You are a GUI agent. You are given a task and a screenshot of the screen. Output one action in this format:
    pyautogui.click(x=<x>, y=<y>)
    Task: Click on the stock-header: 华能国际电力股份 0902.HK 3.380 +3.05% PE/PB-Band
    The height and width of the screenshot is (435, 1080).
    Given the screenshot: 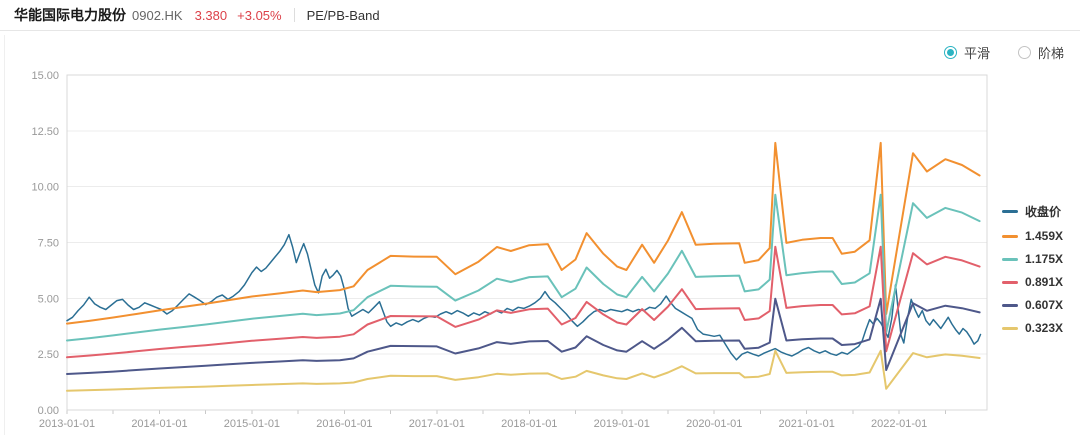 What is the action you would take?
    pyautogui.click(x=540, y=15)
    